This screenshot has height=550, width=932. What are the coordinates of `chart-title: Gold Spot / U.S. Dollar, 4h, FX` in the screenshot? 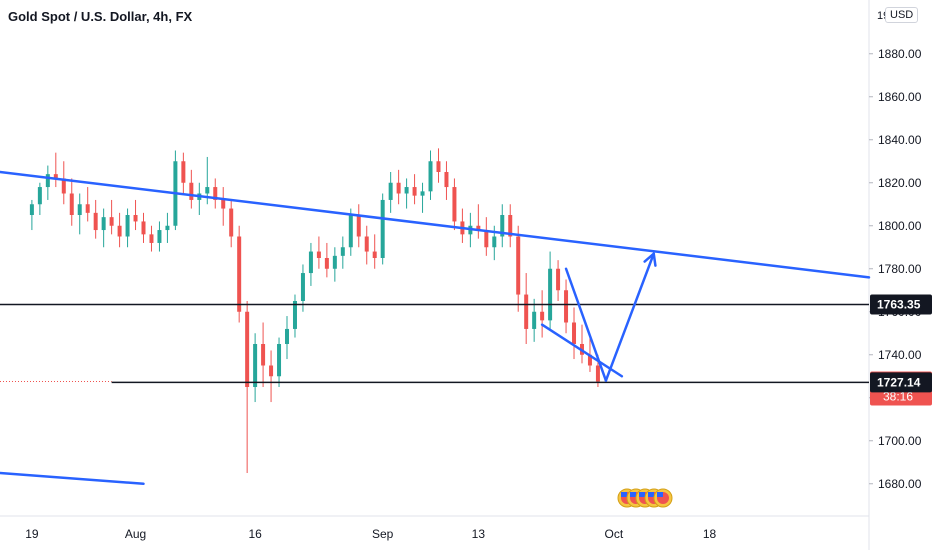 It's located at (100, 16).